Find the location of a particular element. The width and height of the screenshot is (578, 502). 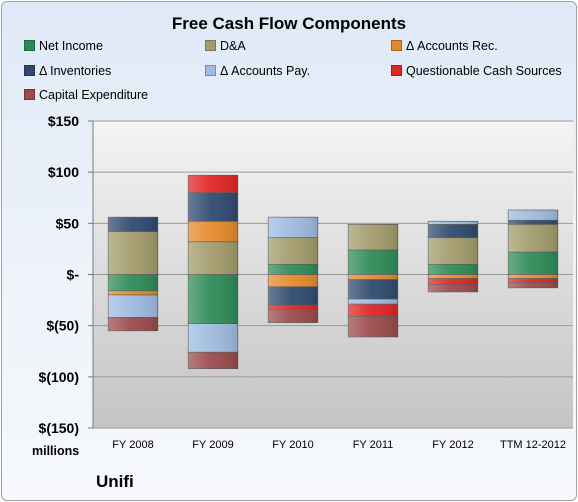

legend-label: Capital Expenditure is located at coordinates (94, 95).